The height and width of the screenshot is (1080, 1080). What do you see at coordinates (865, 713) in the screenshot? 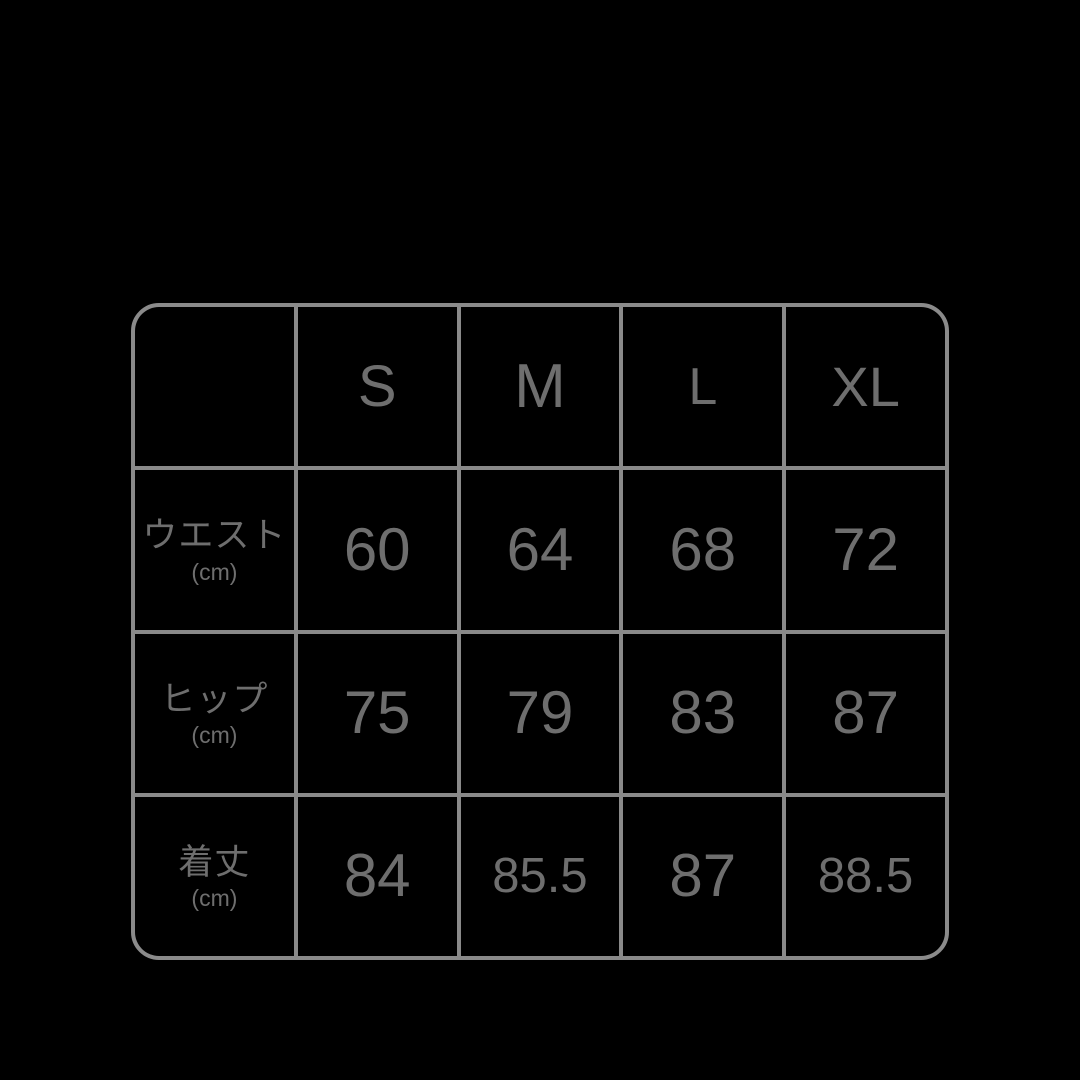
I see `hip-value-xl: 87` at bounding box center [865, 713].